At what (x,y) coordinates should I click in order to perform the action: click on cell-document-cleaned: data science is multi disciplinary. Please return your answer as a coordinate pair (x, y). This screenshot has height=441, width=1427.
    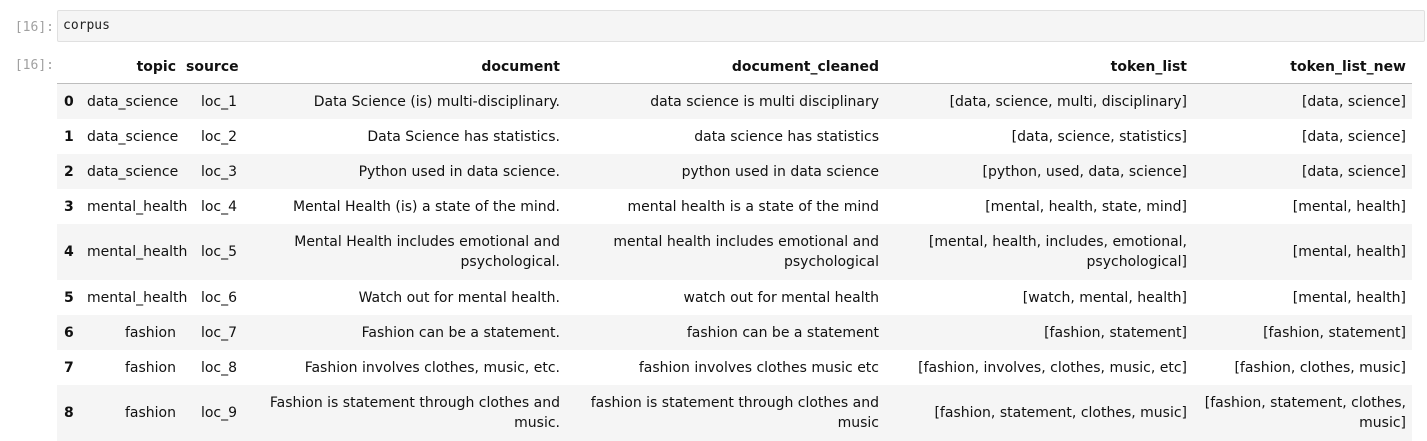
    Looking at the image, I should click on (764, 101).